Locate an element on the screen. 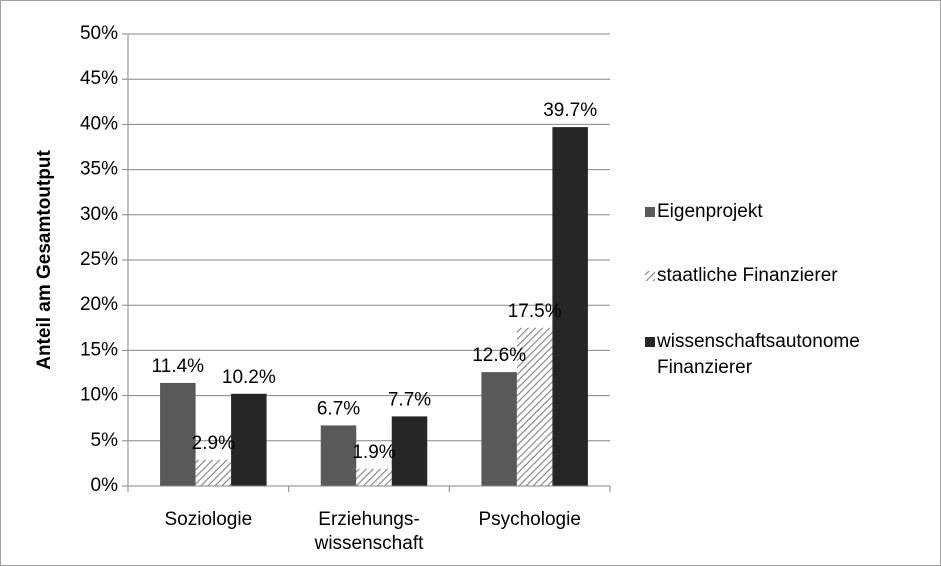 This screenshot has width=941, height=566. legend-label: wissenschaftsautonome Finanzierer is located at coordinates (758, 354).